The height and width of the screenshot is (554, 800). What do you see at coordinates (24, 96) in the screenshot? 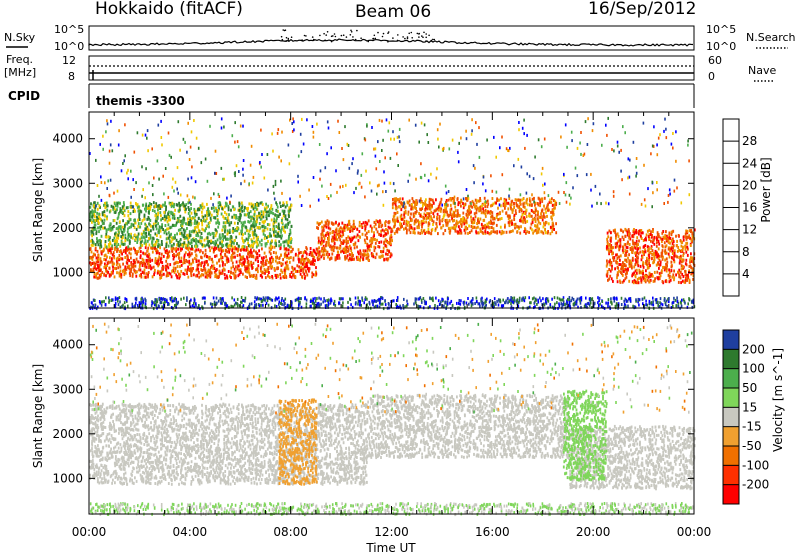
I see `cpid-label: CPID` at bounding box center [24, 96].